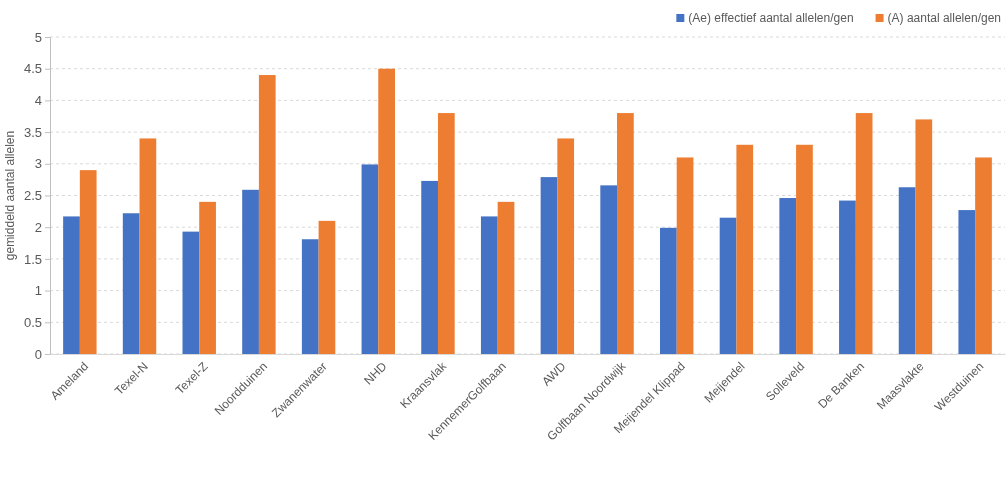  What do you see at coordinates (38, 227) in the screenshot?
I see `y-tick-label: 2` at bounding box center [38, 227].